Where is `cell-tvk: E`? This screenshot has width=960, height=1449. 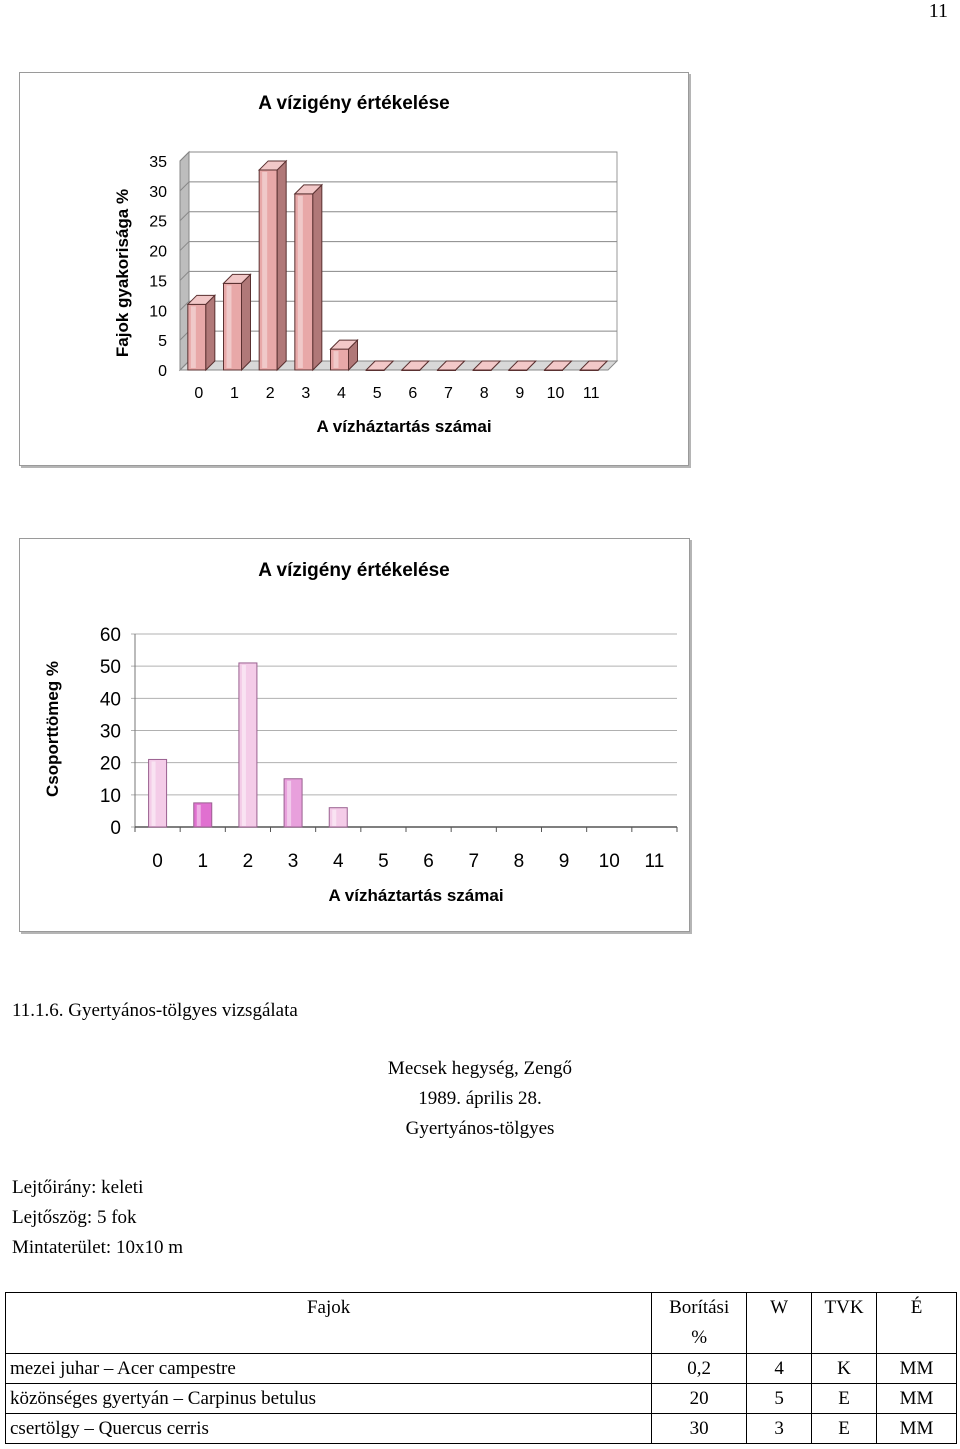 cell-tvk: E is located at coordinates (844, 1398).